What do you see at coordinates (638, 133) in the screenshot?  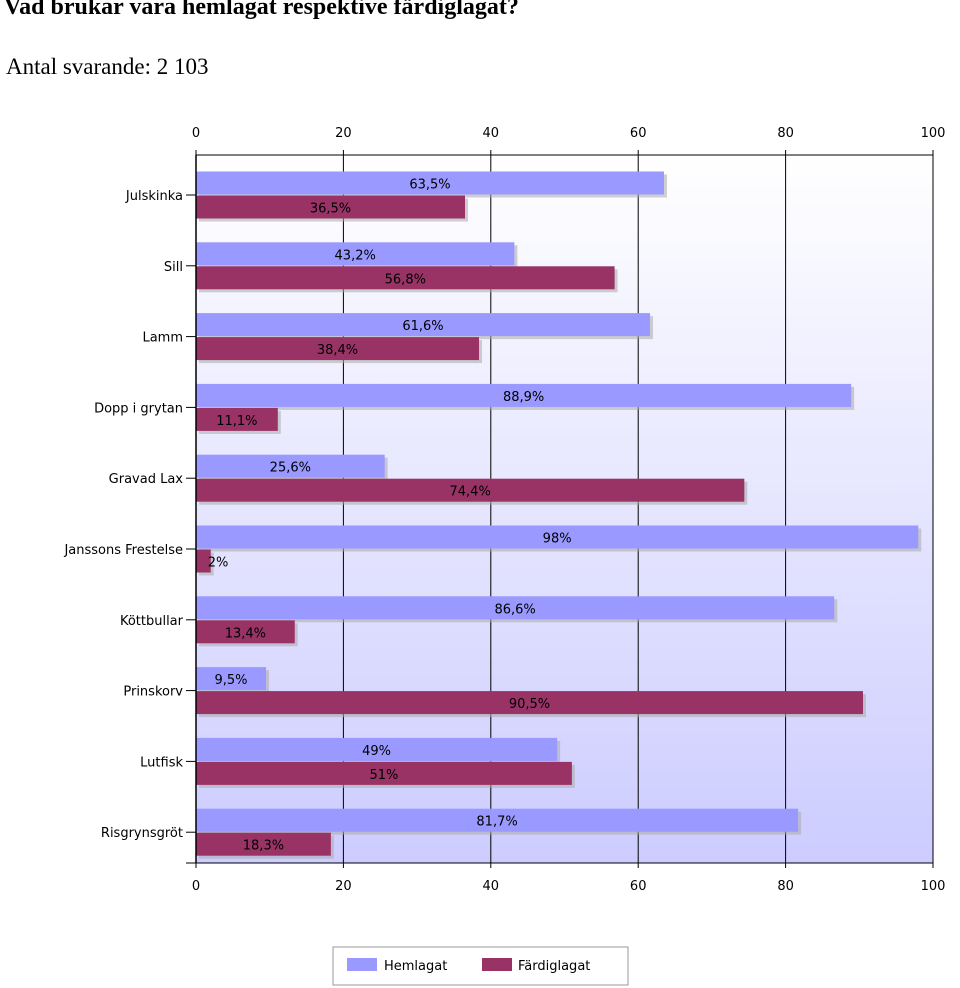 I see `x-tick-label-top: 60` at bounding box center [638, 133].